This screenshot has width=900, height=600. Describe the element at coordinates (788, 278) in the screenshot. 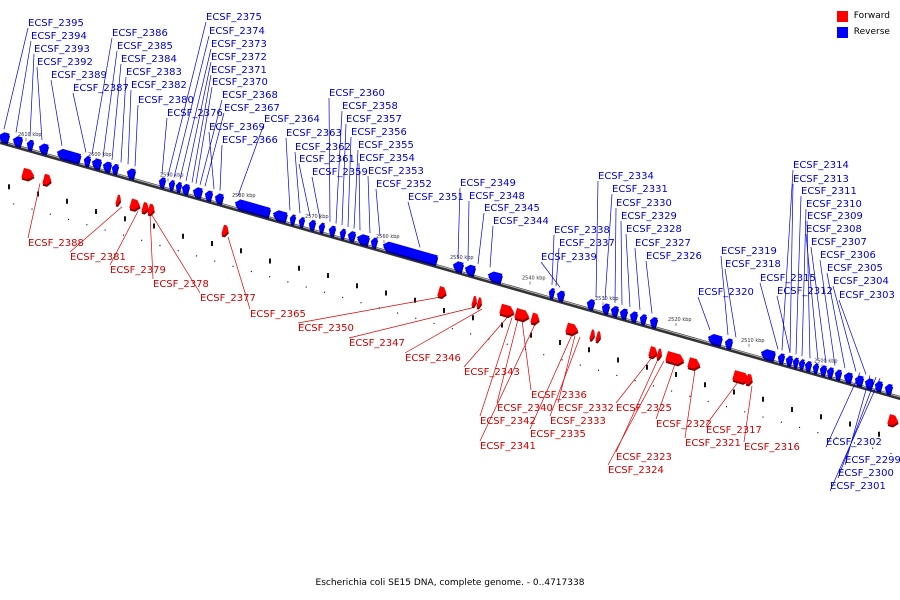

I see `gene-label: ECSF_2315` at that location.